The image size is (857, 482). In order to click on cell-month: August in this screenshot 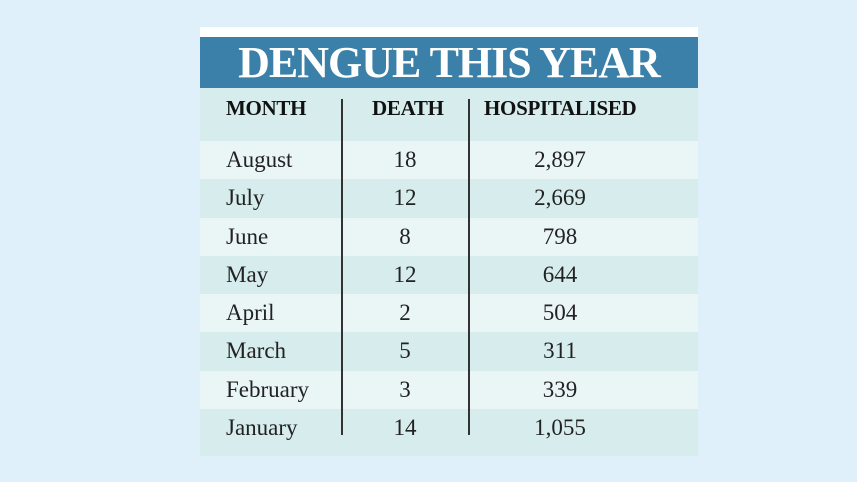, I will do `click(259, 159)`.